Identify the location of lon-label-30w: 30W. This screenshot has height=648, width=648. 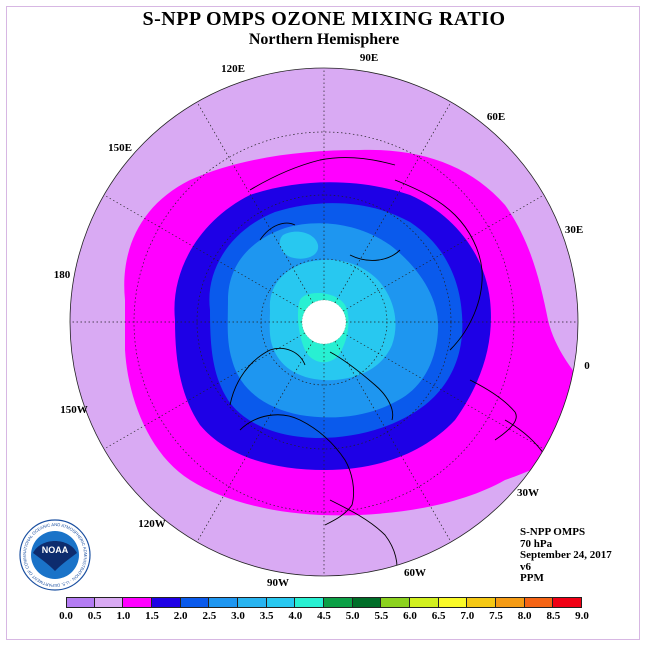
(528, 493).